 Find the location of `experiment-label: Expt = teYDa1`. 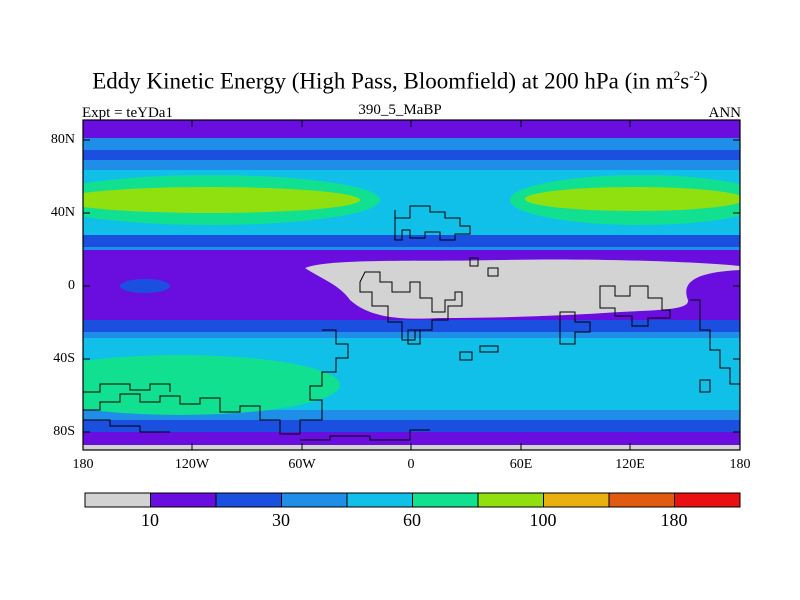

experiment-label: Expt = teYDa1 is located at coordinates (127, 113).